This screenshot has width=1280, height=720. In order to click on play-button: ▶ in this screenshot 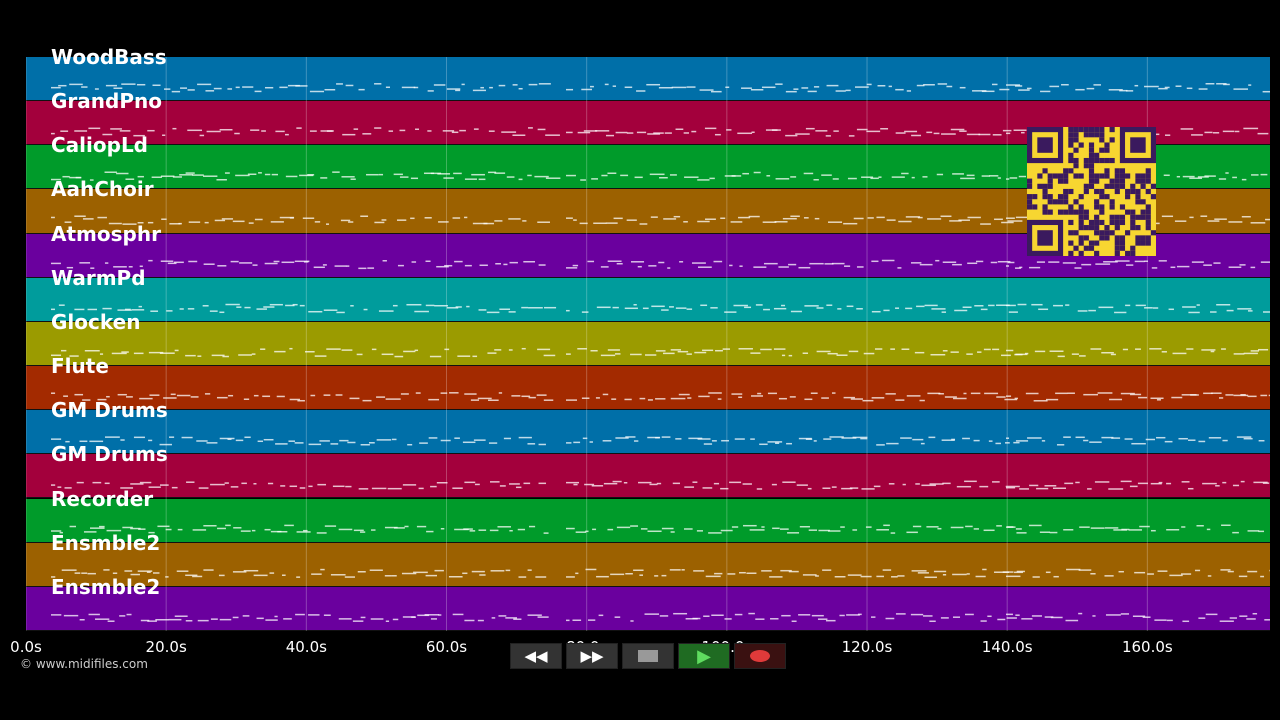, I will do `click(704, 656)`.